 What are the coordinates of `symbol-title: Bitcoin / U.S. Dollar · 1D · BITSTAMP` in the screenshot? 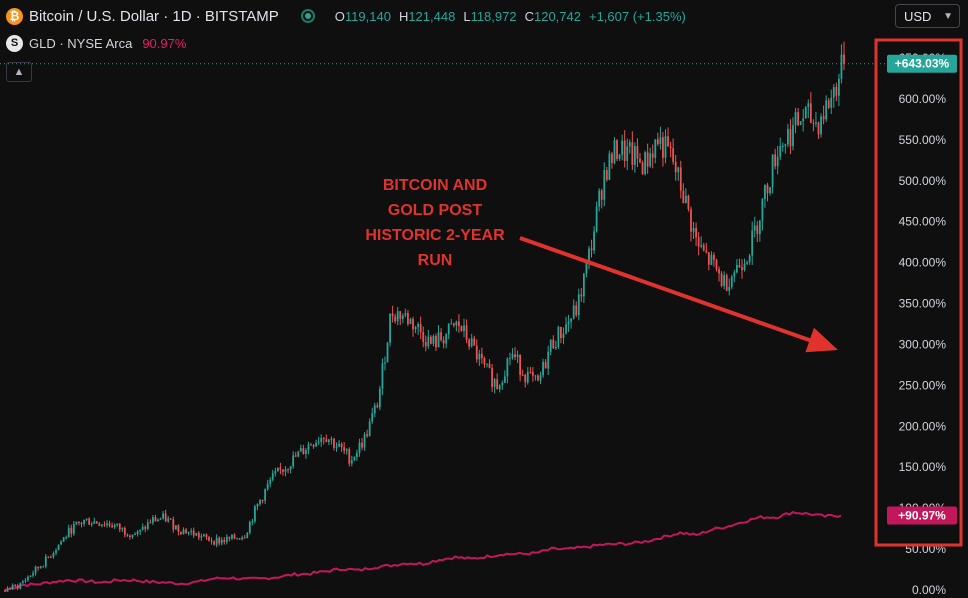 It's located at (154, 16).